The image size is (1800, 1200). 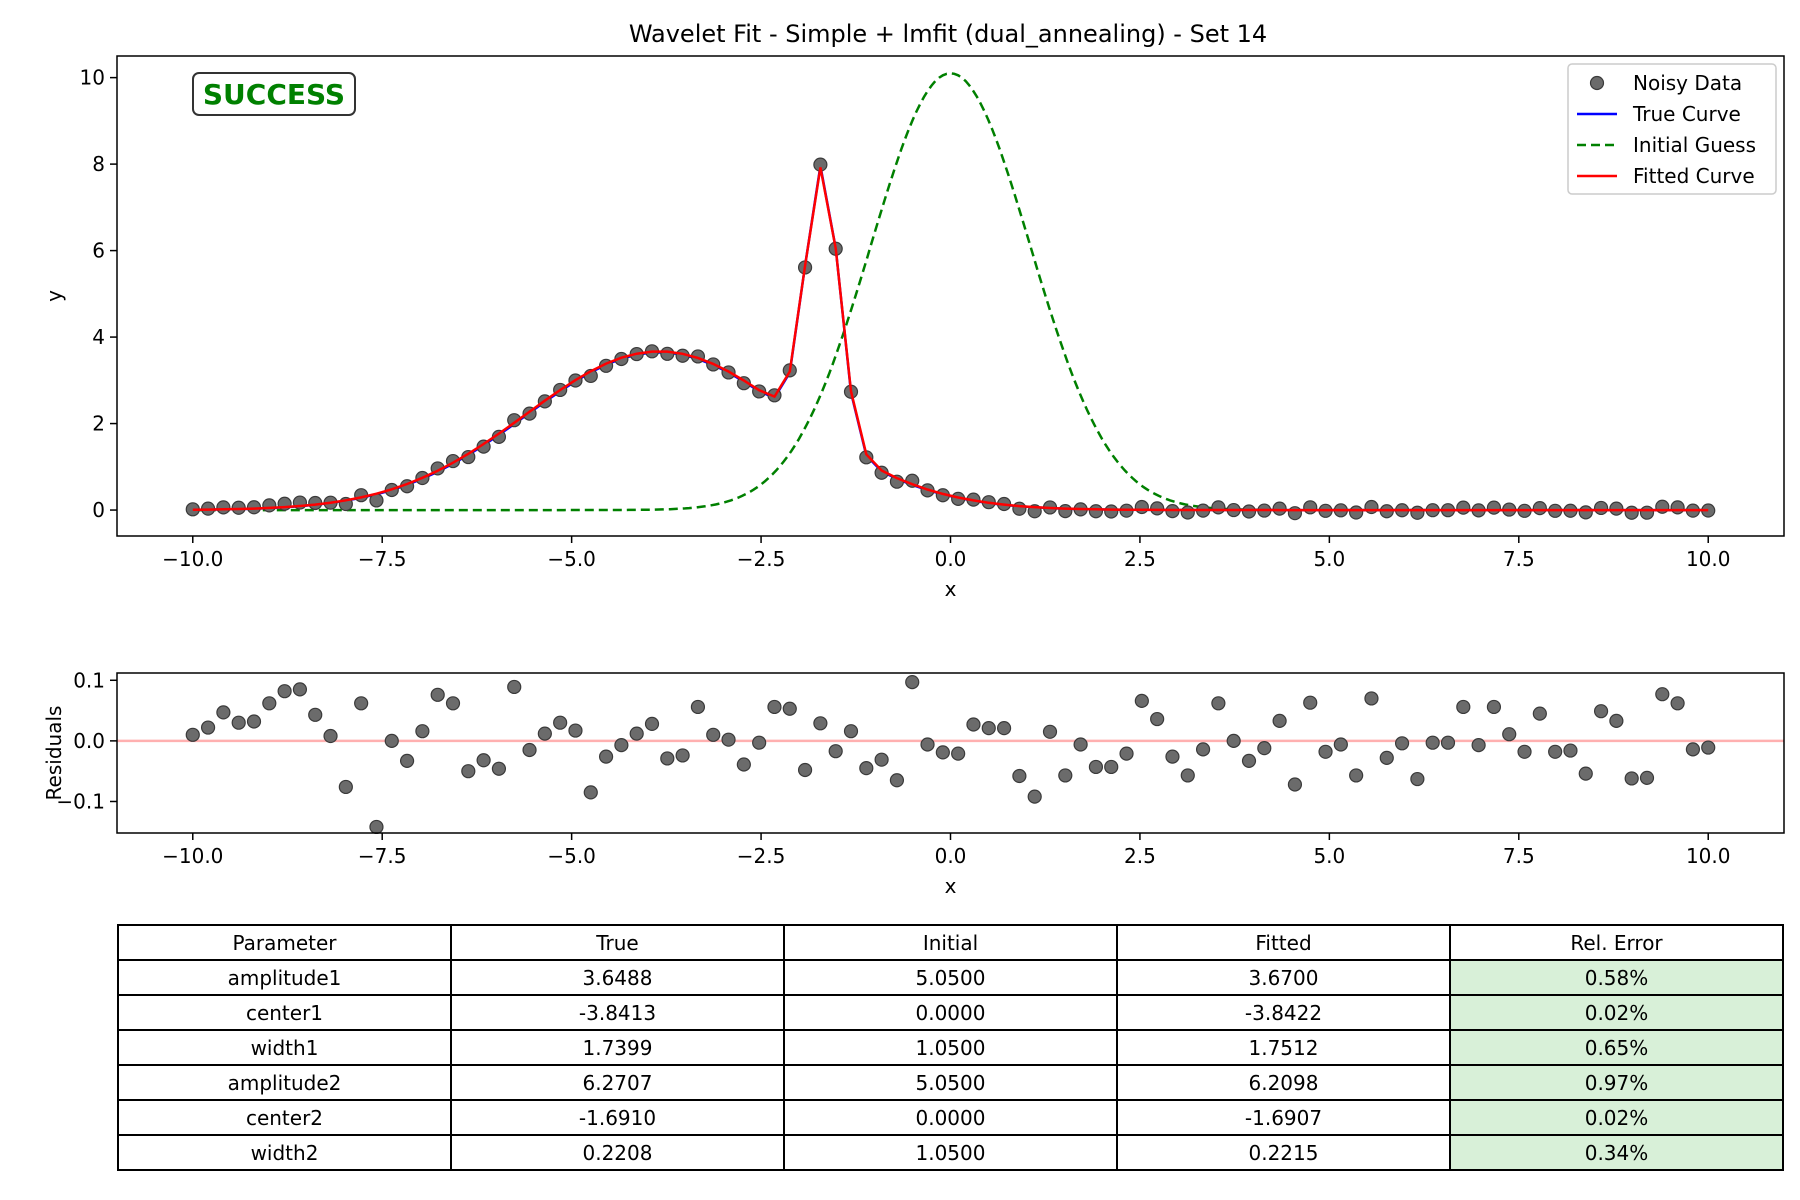 What do you see at coordinates (284, 1117) in the screenshot?
I see `table-cell: center2` at bounding box center [284, 1117].